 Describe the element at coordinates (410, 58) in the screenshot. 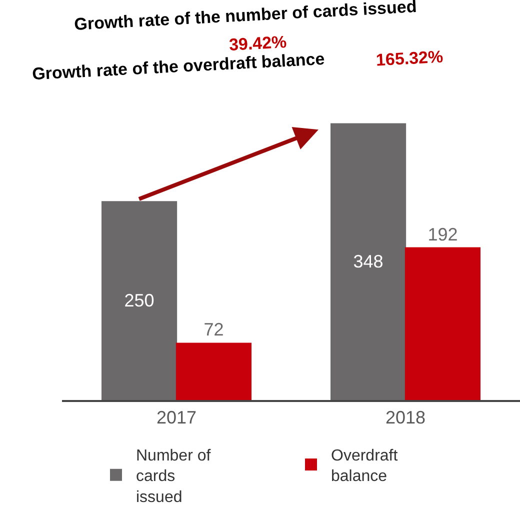

I see `text: 165.32%` at that location.